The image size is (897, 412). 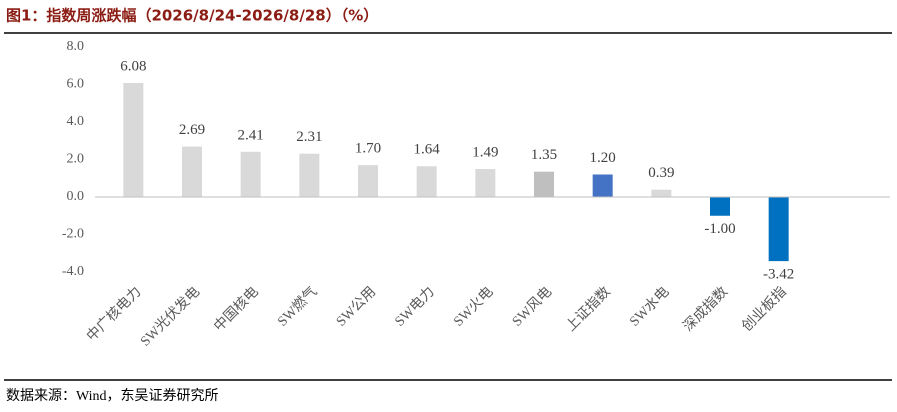 What do you see at coordinates (236, 309) in the screenshot?
I see `x-tick-label: 中国核电` at bounding box center [236, 309].